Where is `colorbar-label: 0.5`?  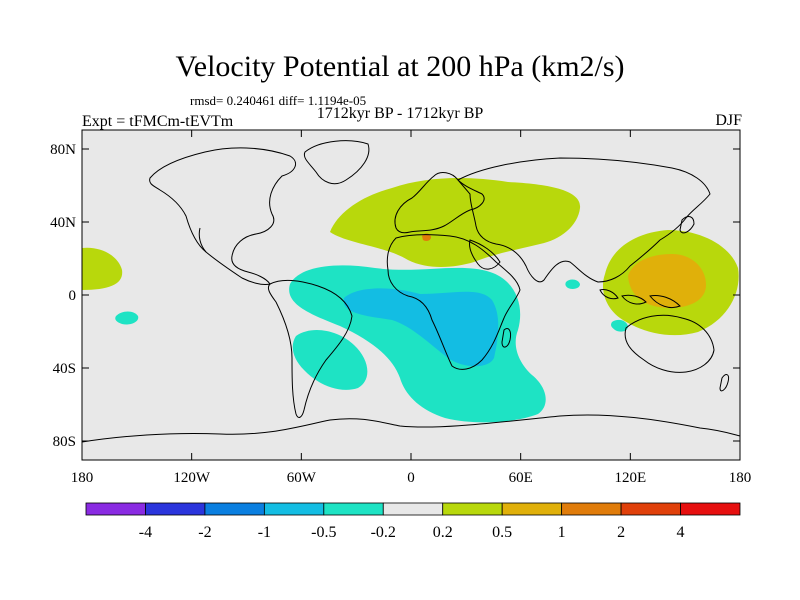
colorbar-label: 0.5 is located at coordinates (502, 532).